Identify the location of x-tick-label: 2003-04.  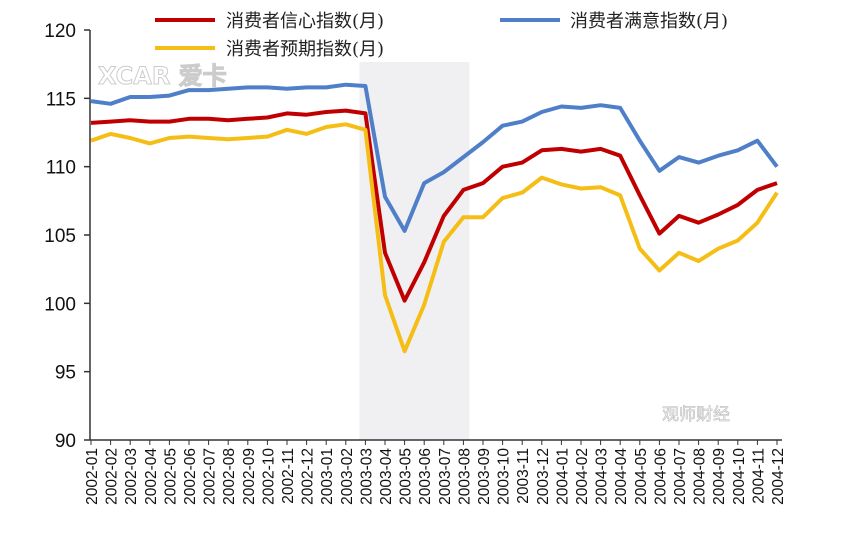
(386, 476).